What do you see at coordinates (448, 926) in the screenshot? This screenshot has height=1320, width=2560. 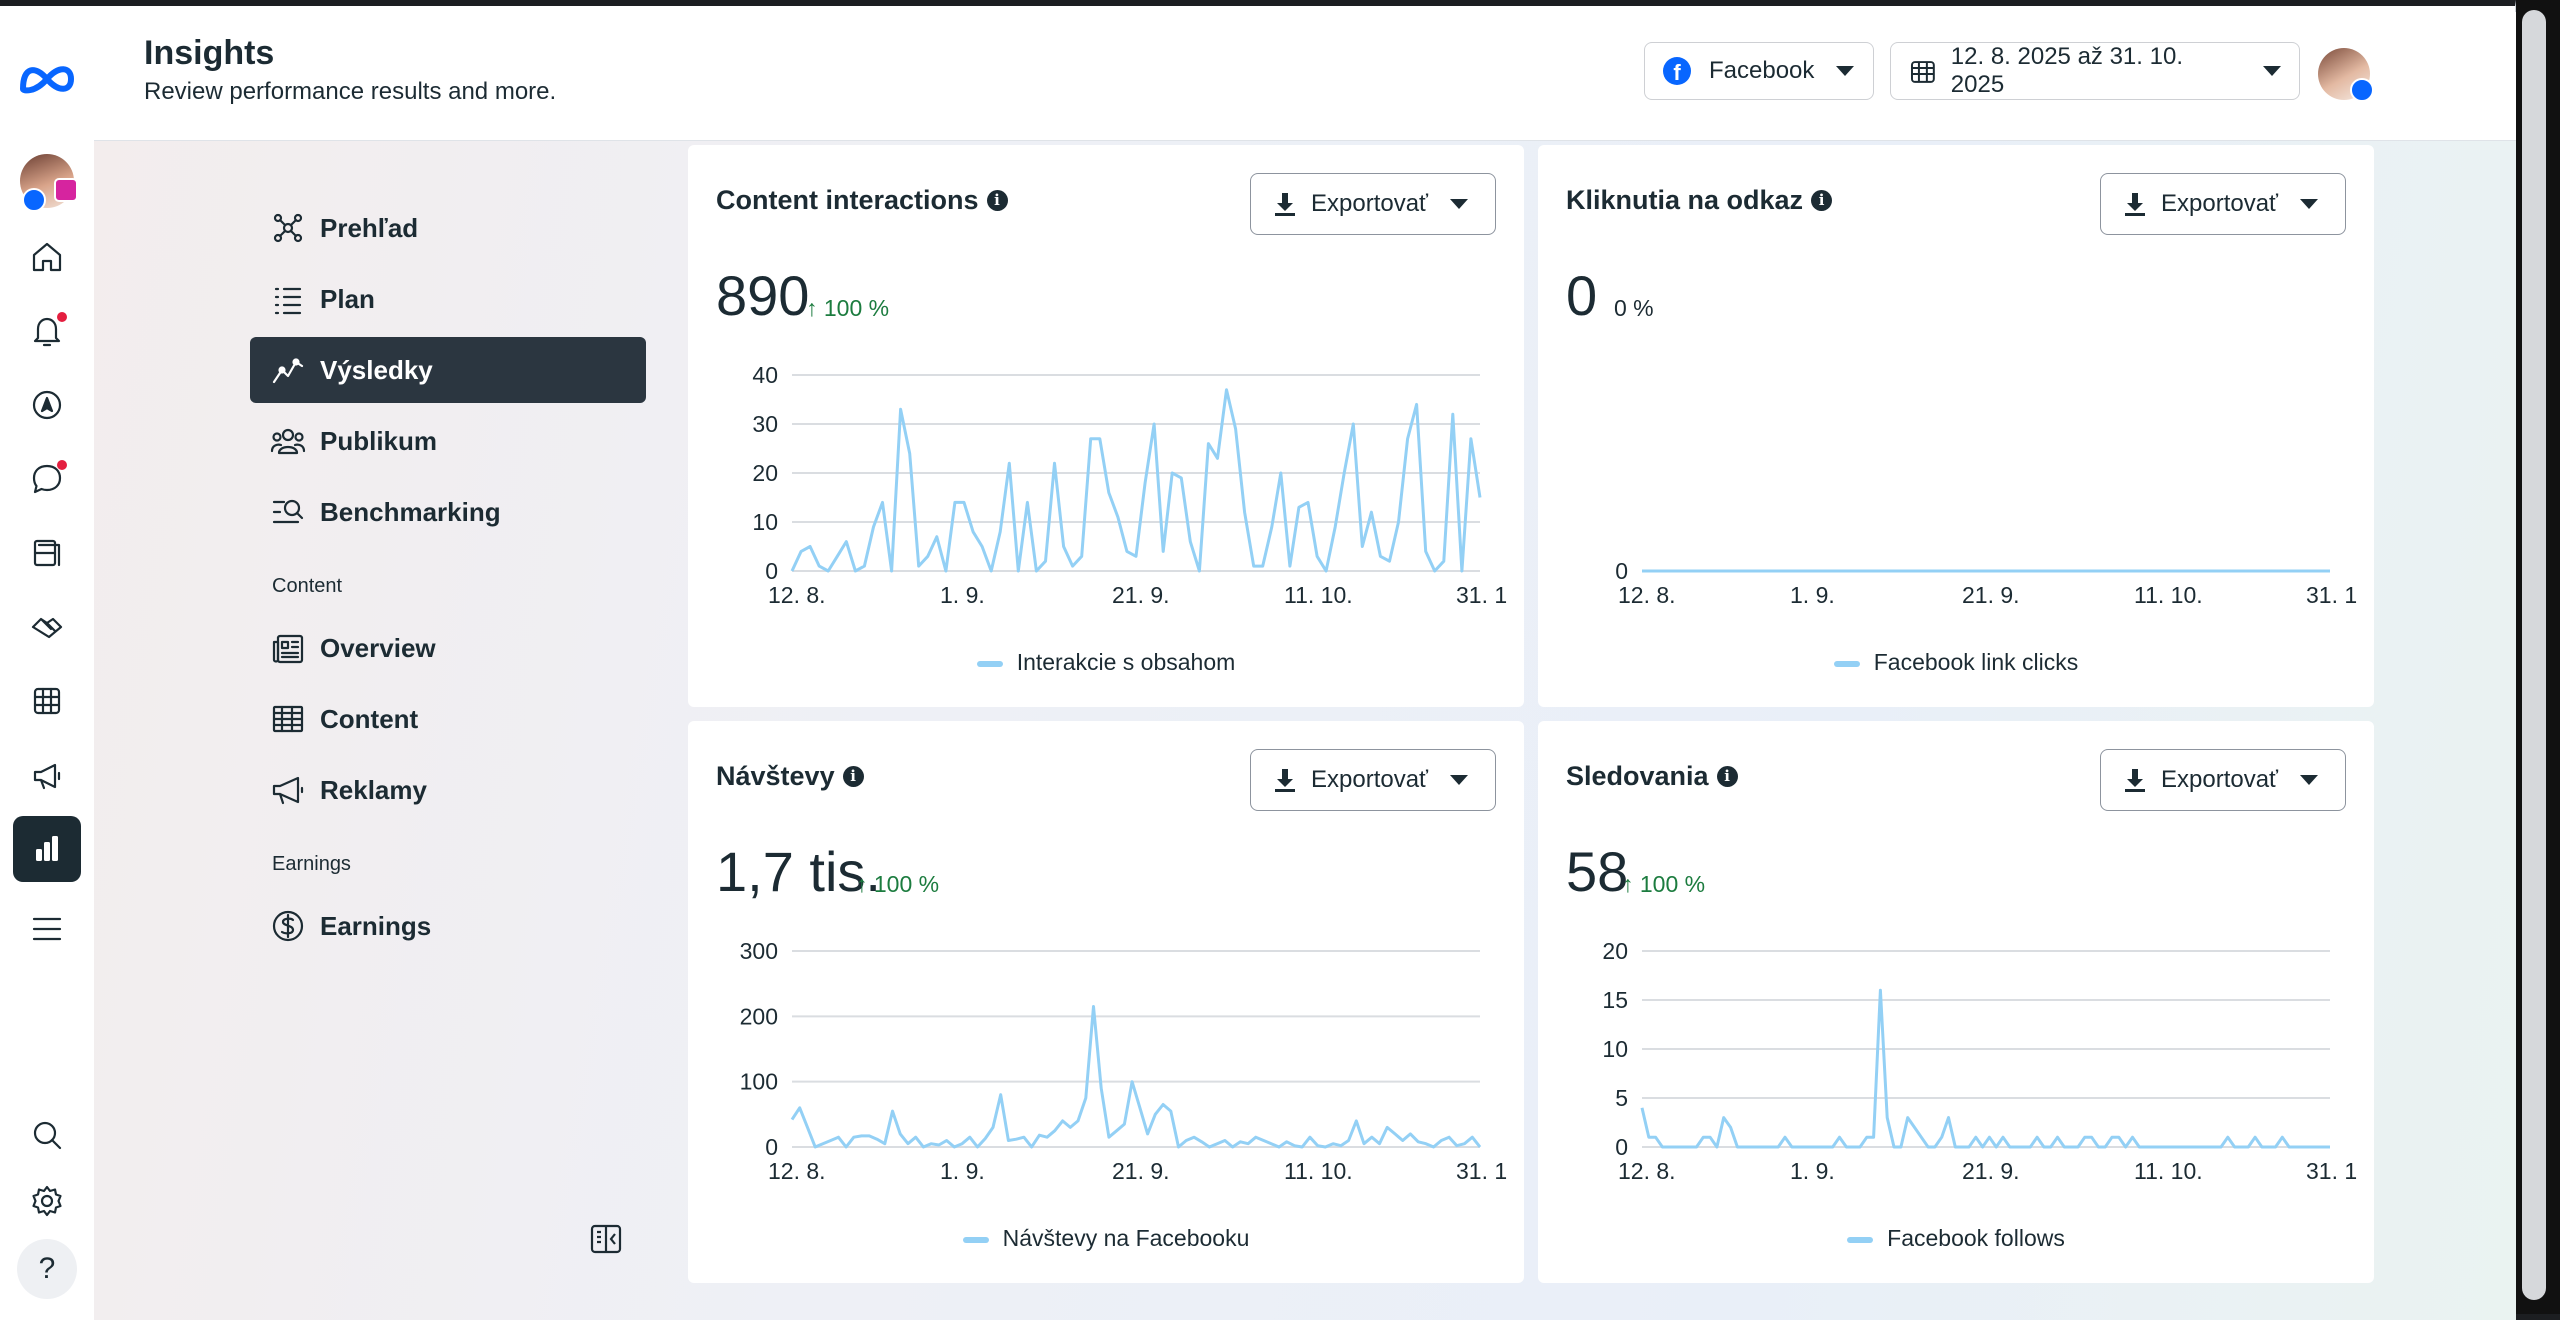 I see `nav-item-earnings: Earnings` at bounding box center [448, 926].